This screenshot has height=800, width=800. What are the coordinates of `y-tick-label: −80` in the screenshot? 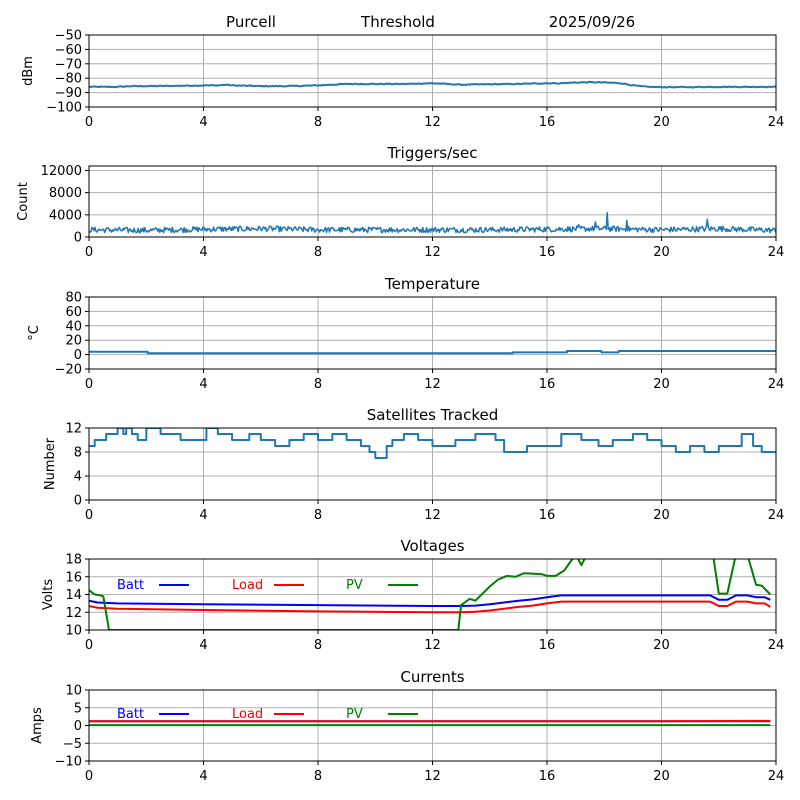 It's located at (68, 79).